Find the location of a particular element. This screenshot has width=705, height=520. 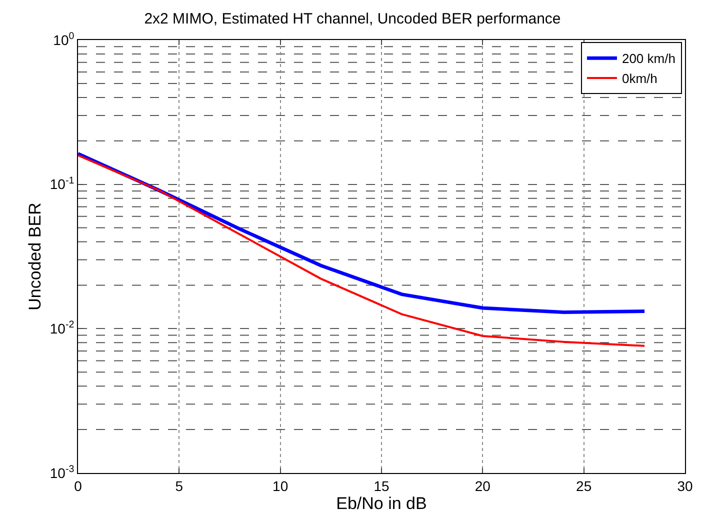

legend-label: 200 km/h is located at coordinates (649, 58).